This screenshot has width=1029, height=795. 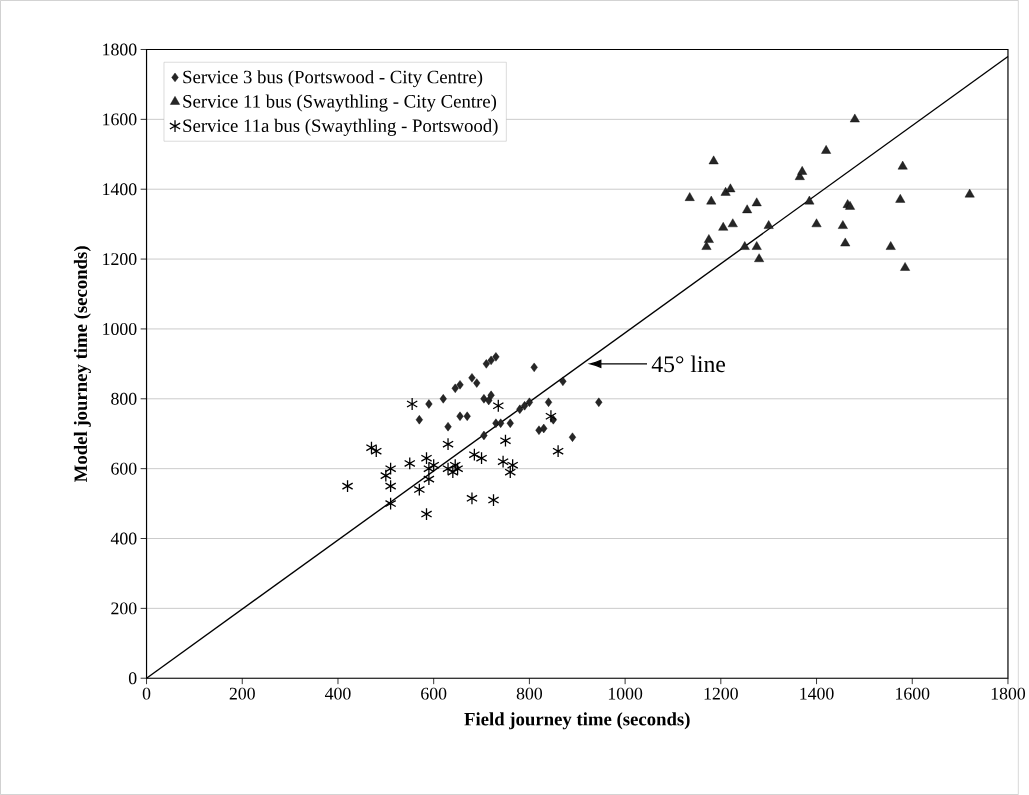 What do you see at coordinates (577, 721) in the screenshot?
I see `x-axis-title: Field journey time (seconds)` at bounding box center [577, 721].